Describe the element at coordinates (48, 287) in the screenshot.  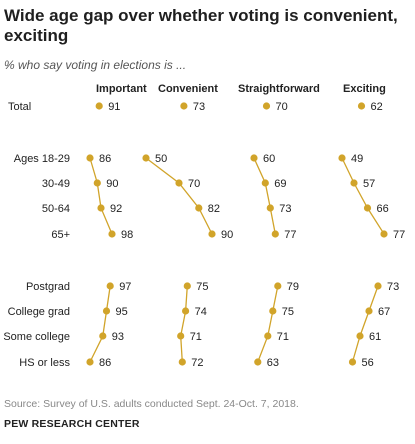
I see `row-label-postgrad: Postgrad` at that location.